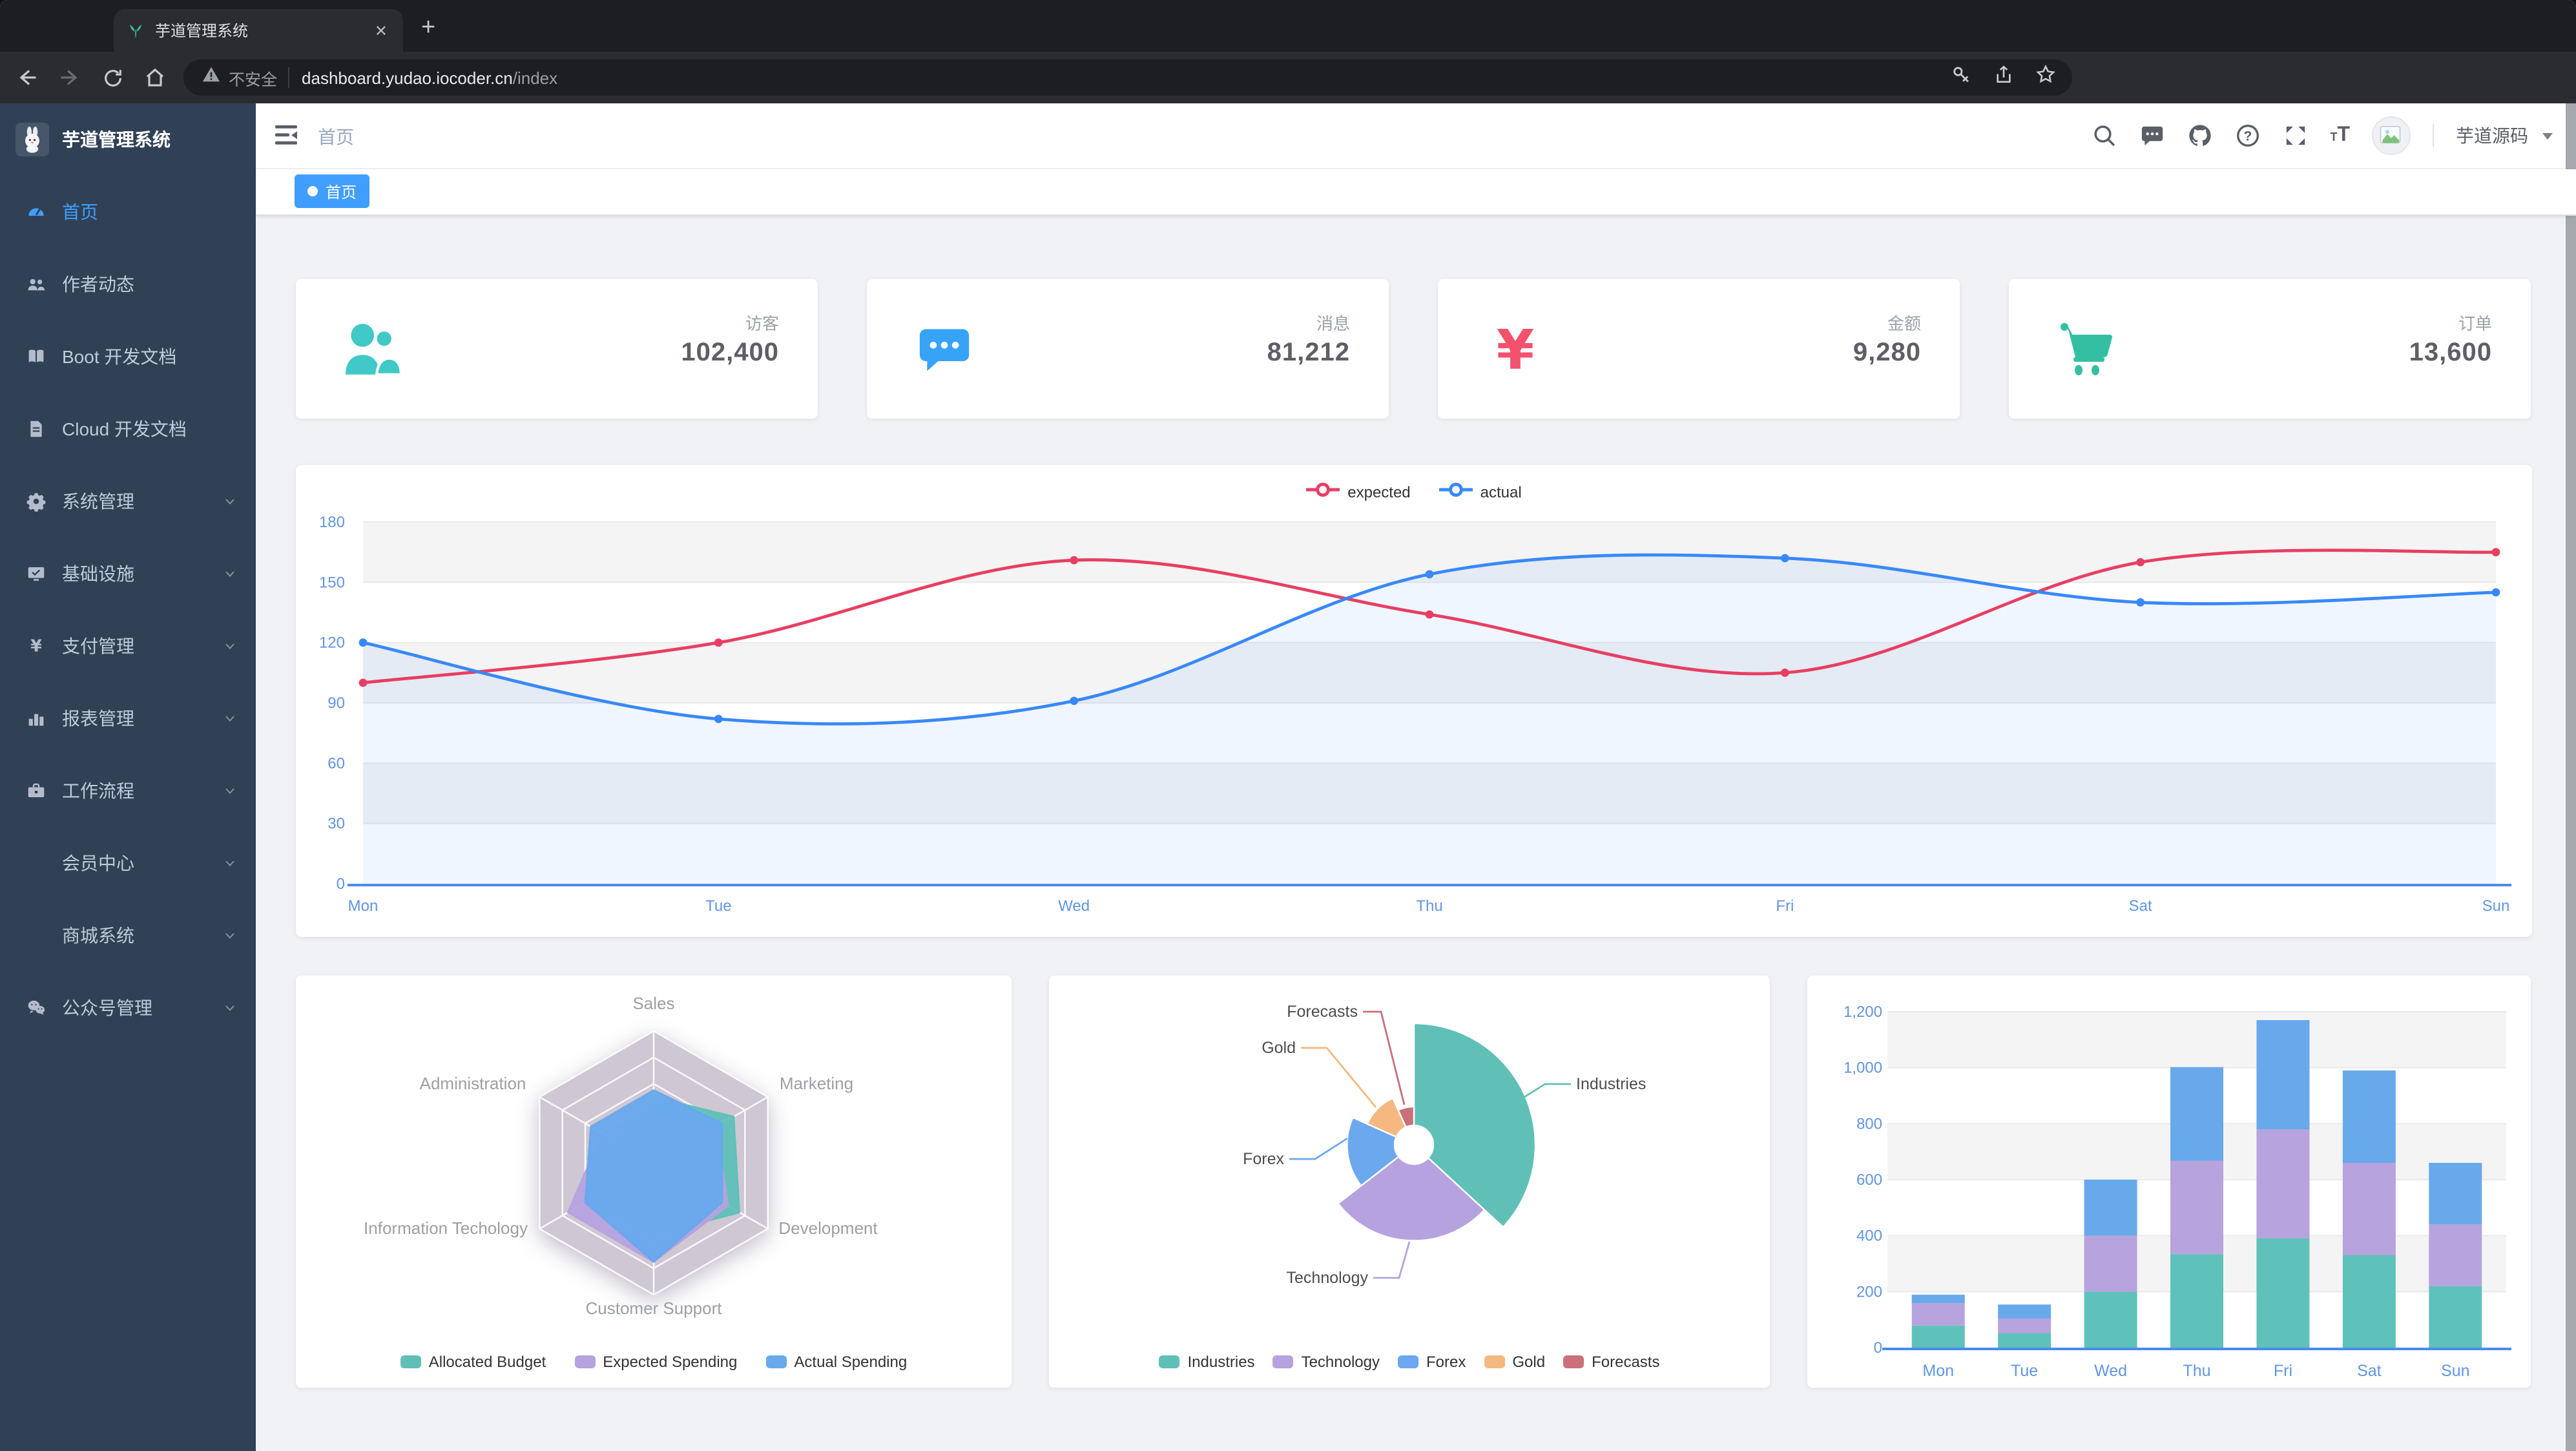 The image size is (2576, 1451). I want to click on new-tab-button: +, so click(428, 27).